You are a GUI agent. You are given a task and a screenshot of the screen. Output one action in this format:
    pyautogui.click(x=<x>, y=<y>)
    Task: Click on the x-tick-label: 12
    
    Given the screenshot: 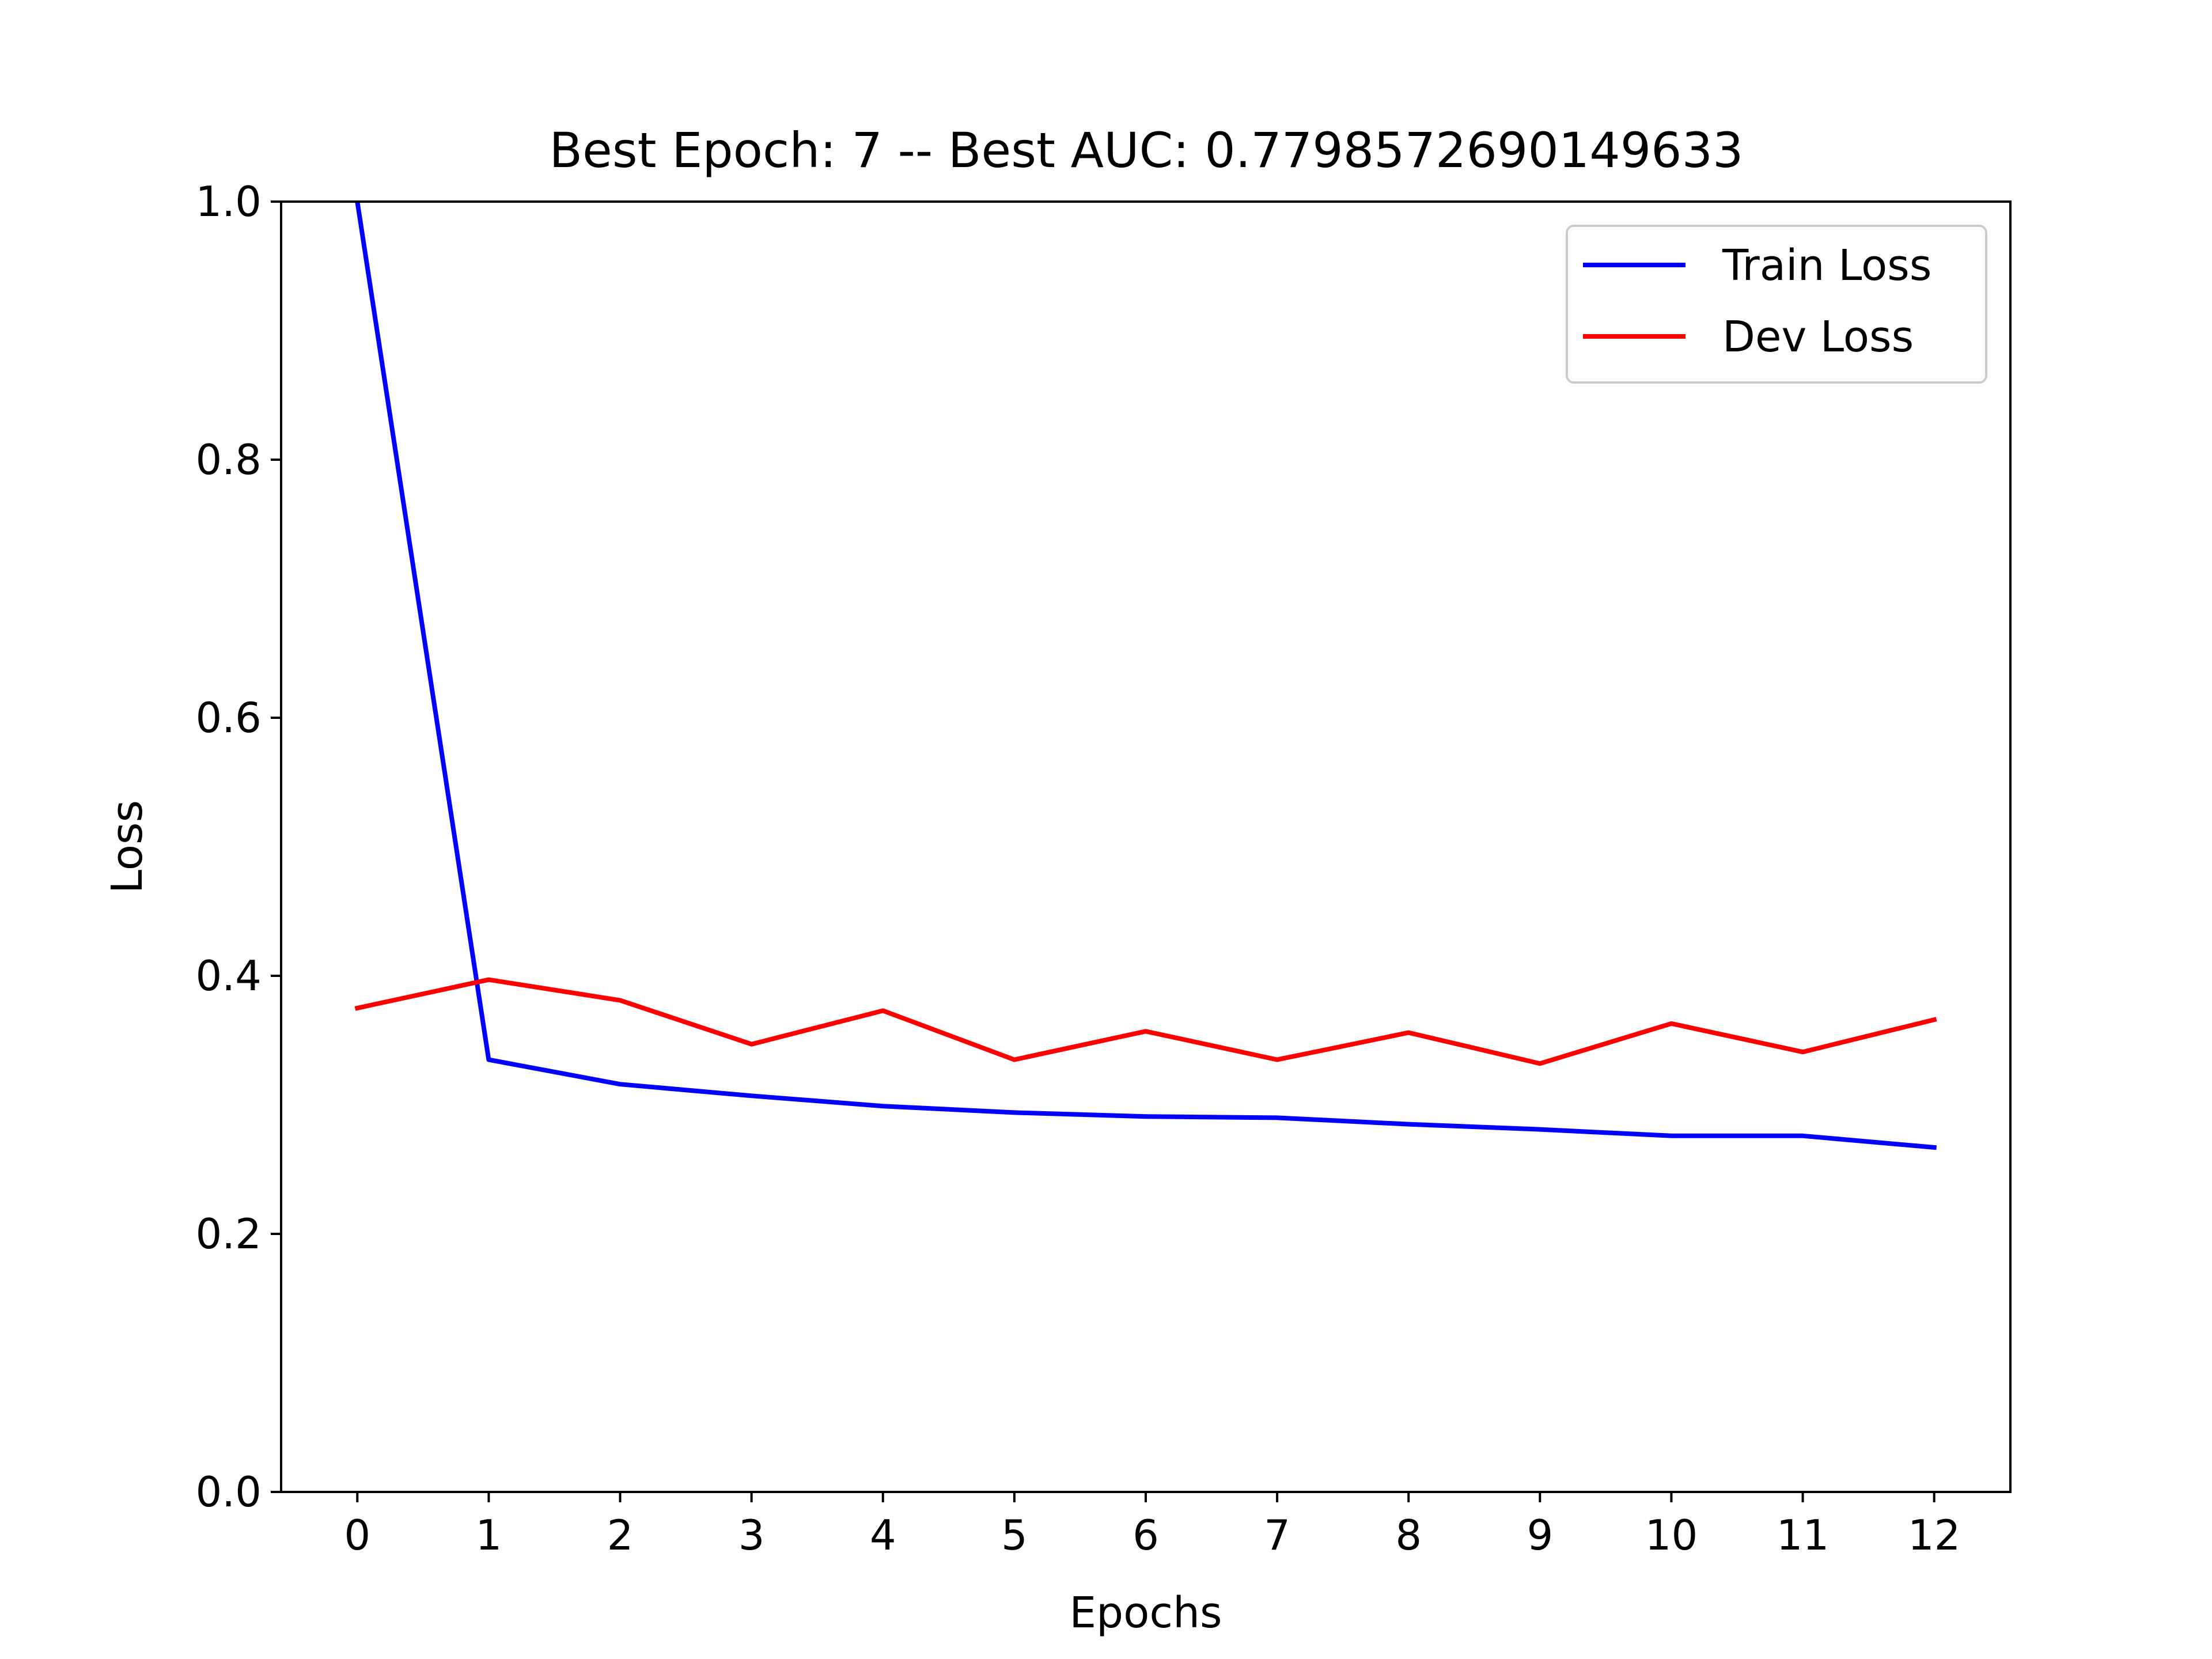 What is the action you would take?
    pyautogui.click(x=1934, y=1535)
    